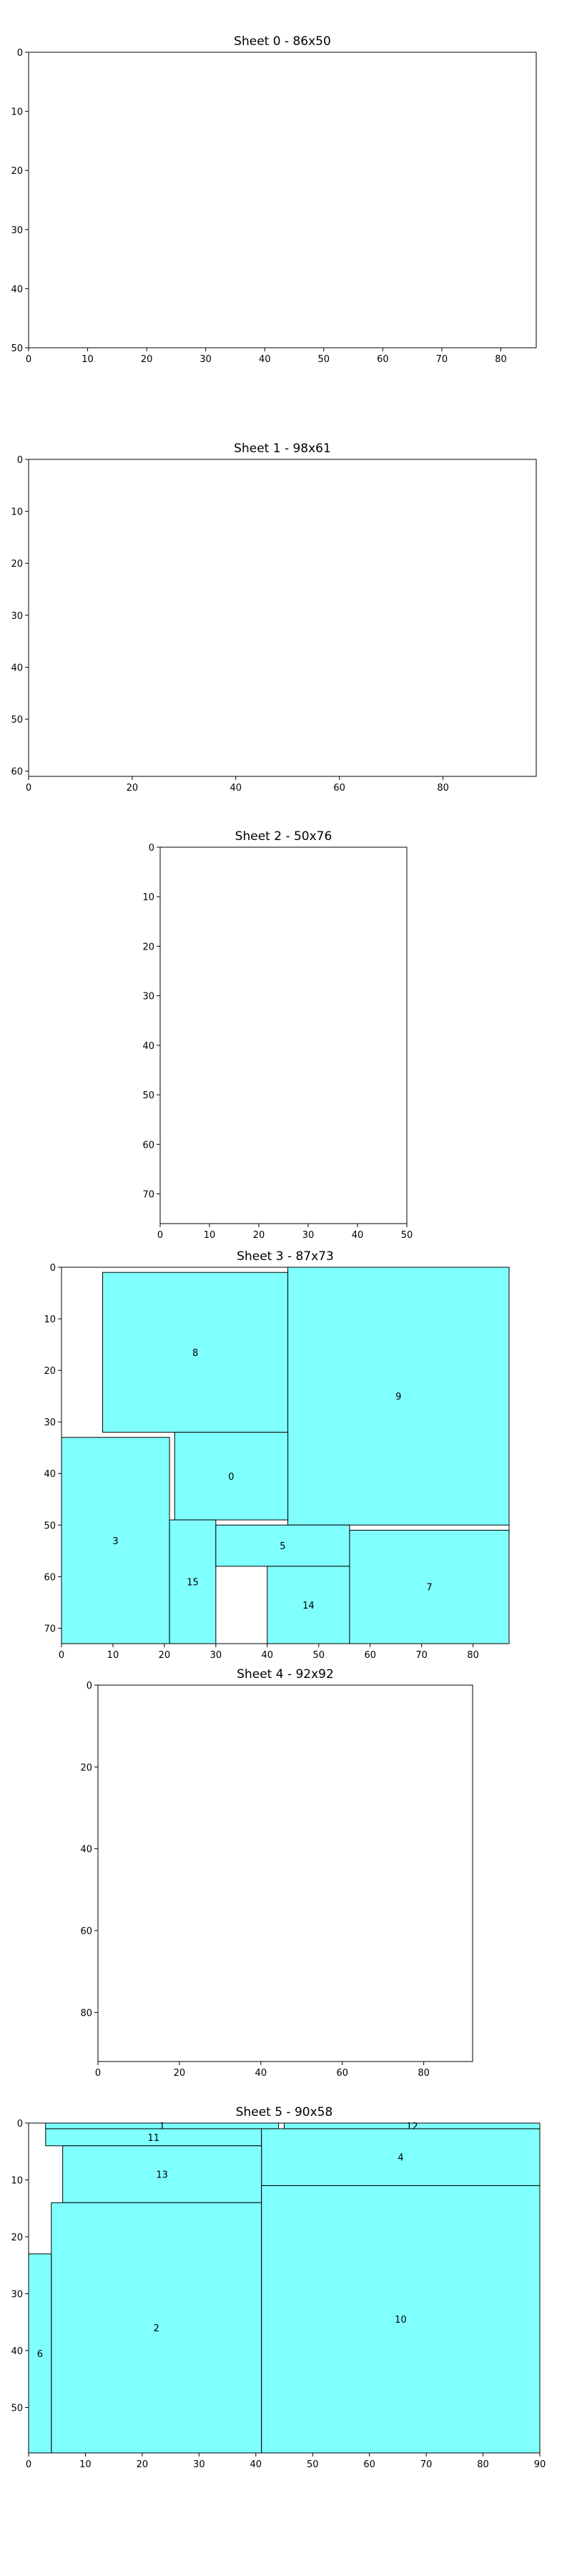 This screenshot has width=572, height=2576. What do you see at coordinates (282, 41) in the screenshot?
I see `sheet-title: Sheet 0 - 86x50` at bounding box center [282, 41].